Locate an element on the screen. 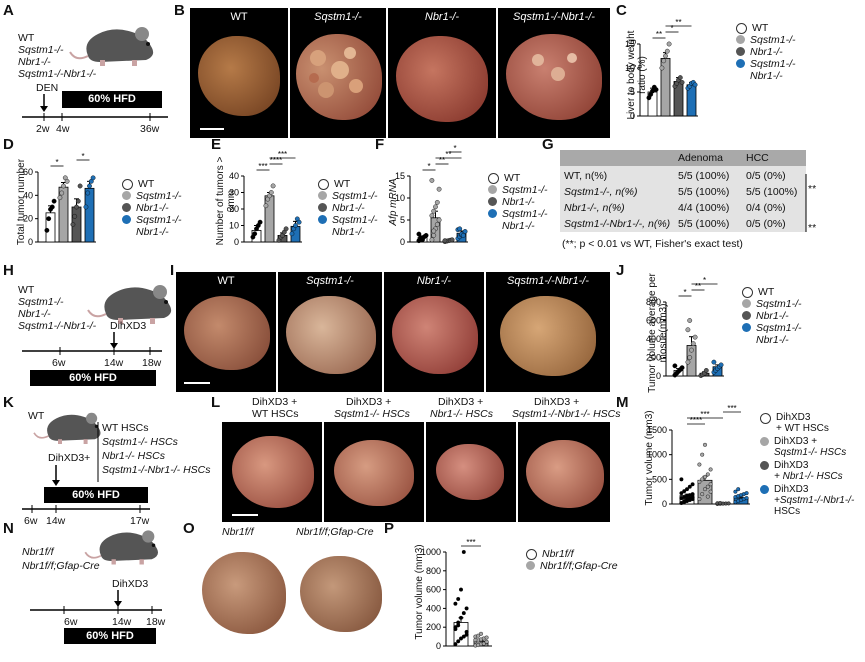  y-tick-label: 800 is located at coordinates (433, 571).